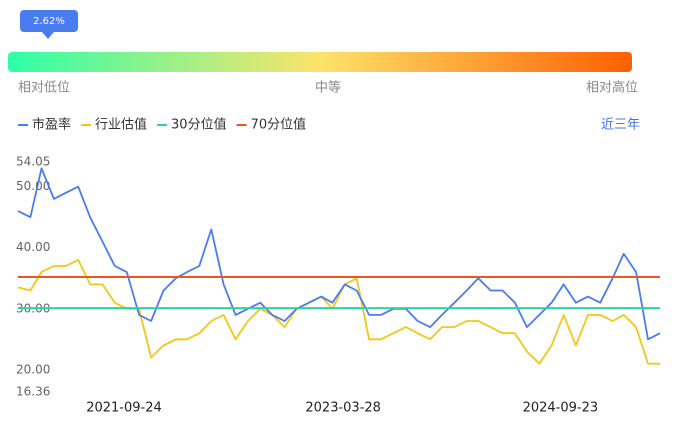 This screenshot has height=442, width=686. Describe the element at coordinates (199, 125) in the screenshot. I see `legend-label: 30分位值` at that location.